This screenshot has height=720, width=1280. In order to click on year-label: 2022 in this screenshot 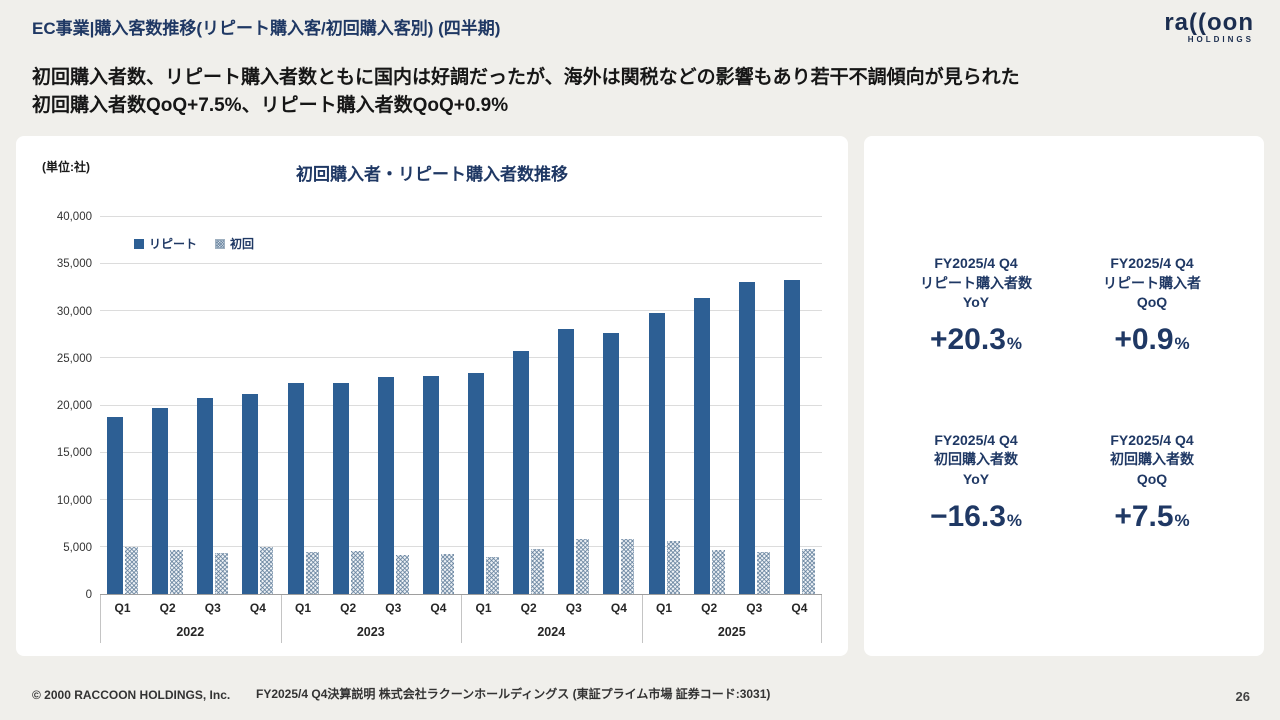, I will do `click(190, 632)`.